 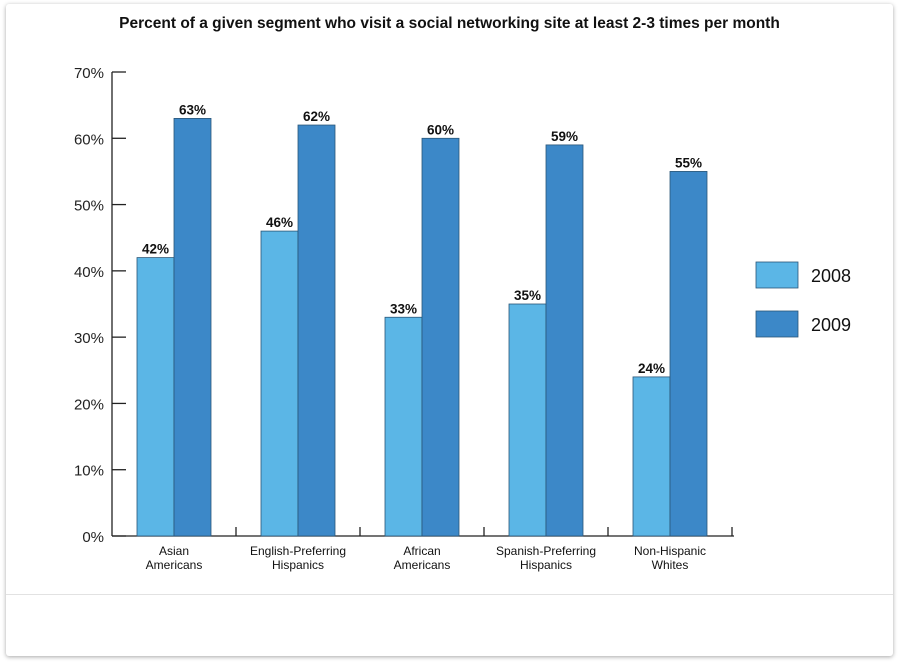 I want to click on y-tick-label: 50%, so click(x=89, y=206).